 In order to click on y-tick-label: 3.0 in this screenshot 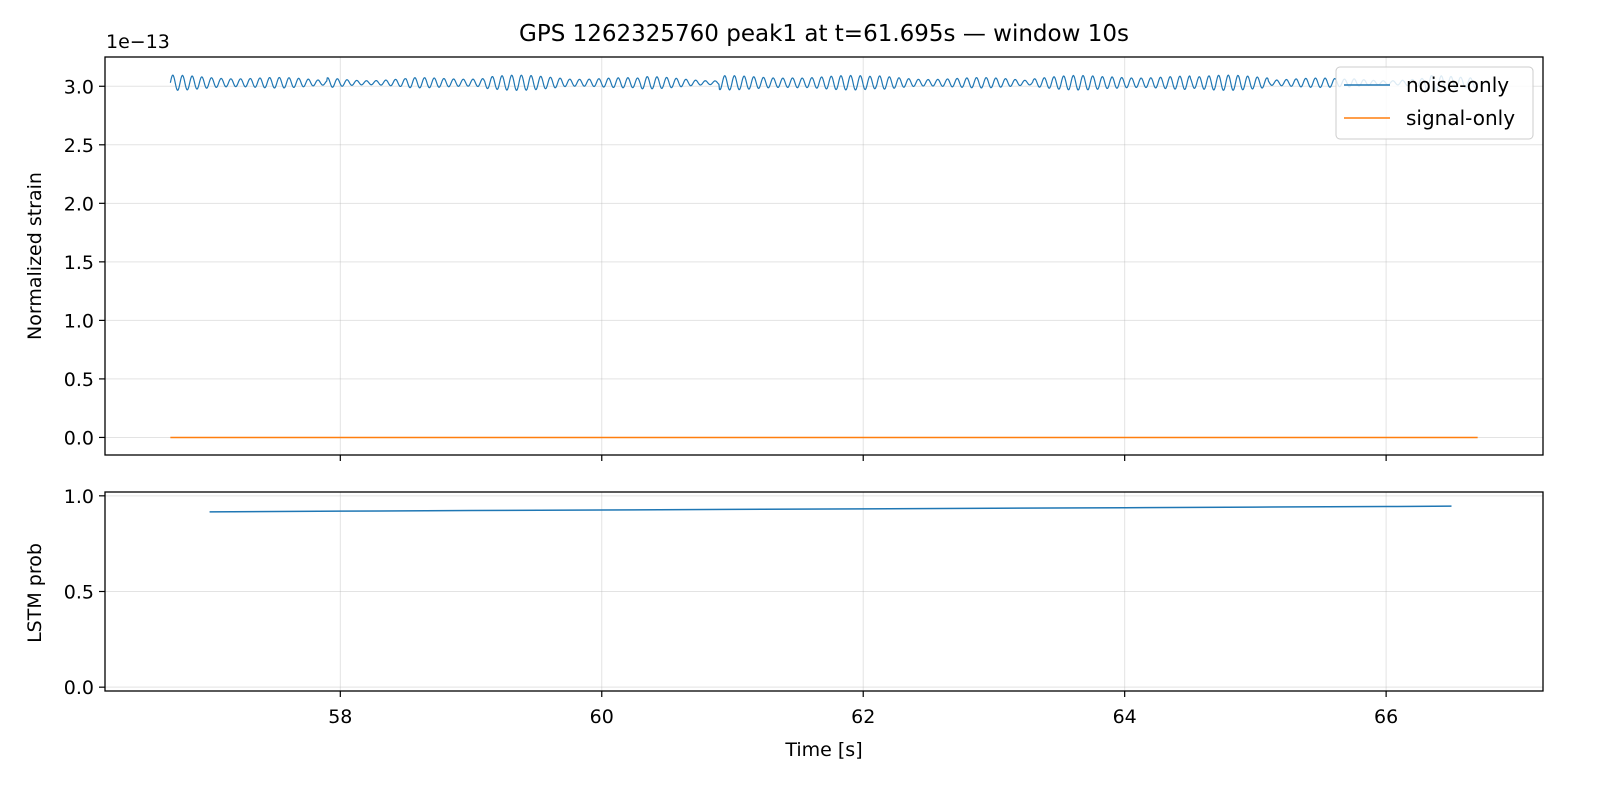, I will do `click(79, 87)`.